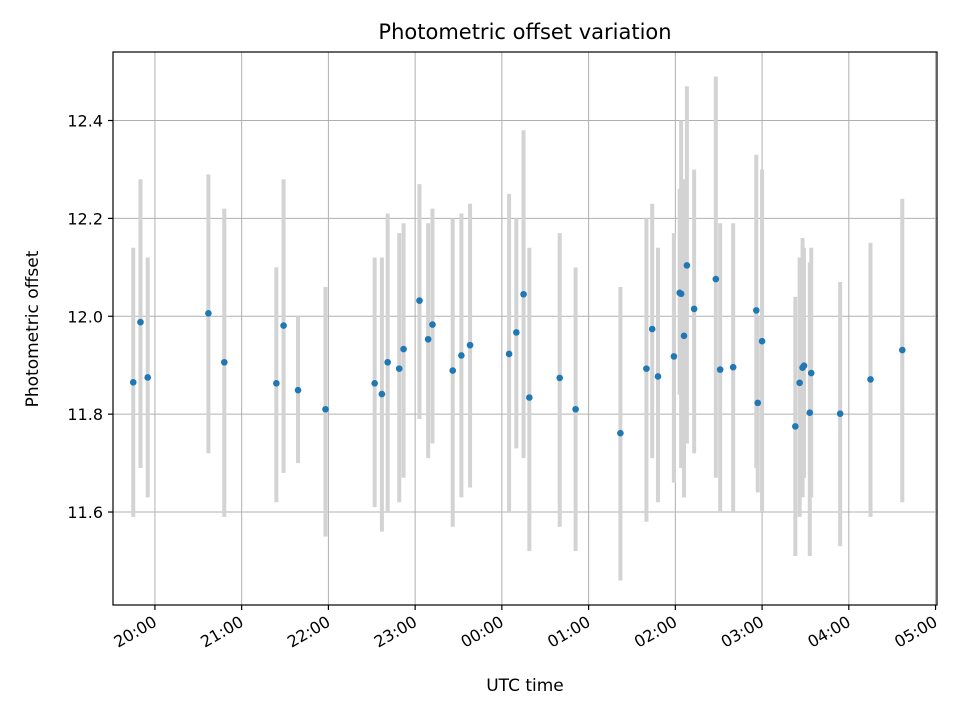 Image resolution: width=960 pixels, height=720 pixels. I want to click on y-tick-label: 11.6, so click(85, 512).